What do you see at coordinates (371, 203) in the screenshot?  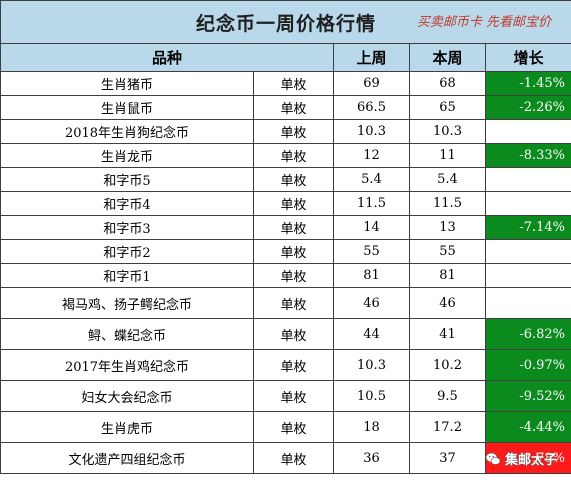 I see `row-last-week: 11.5` at bounding box center [371, 203].